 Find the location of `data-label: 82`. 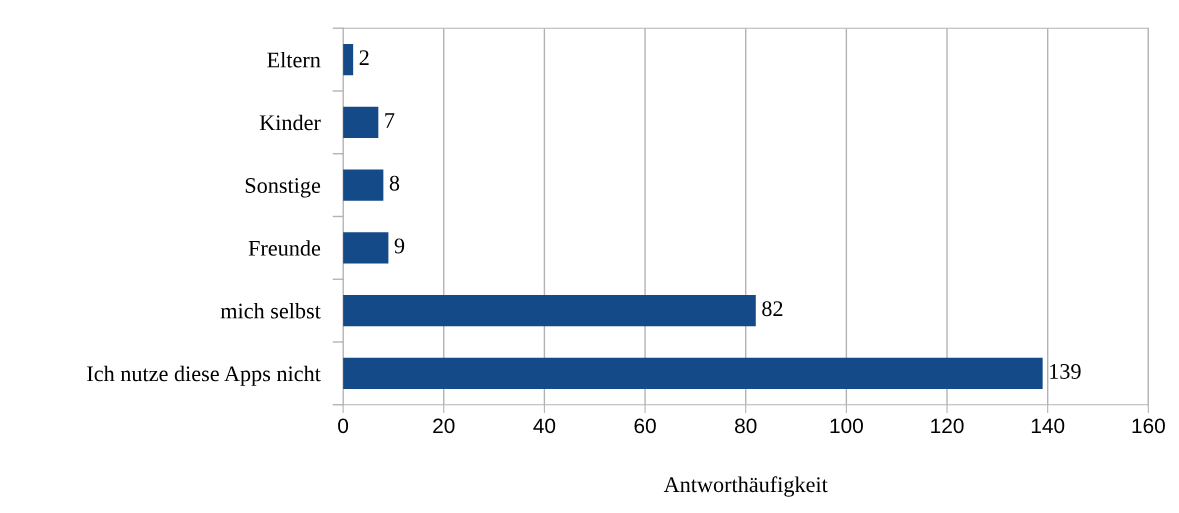

data-label: 82 is located at coordinates (772, 309).